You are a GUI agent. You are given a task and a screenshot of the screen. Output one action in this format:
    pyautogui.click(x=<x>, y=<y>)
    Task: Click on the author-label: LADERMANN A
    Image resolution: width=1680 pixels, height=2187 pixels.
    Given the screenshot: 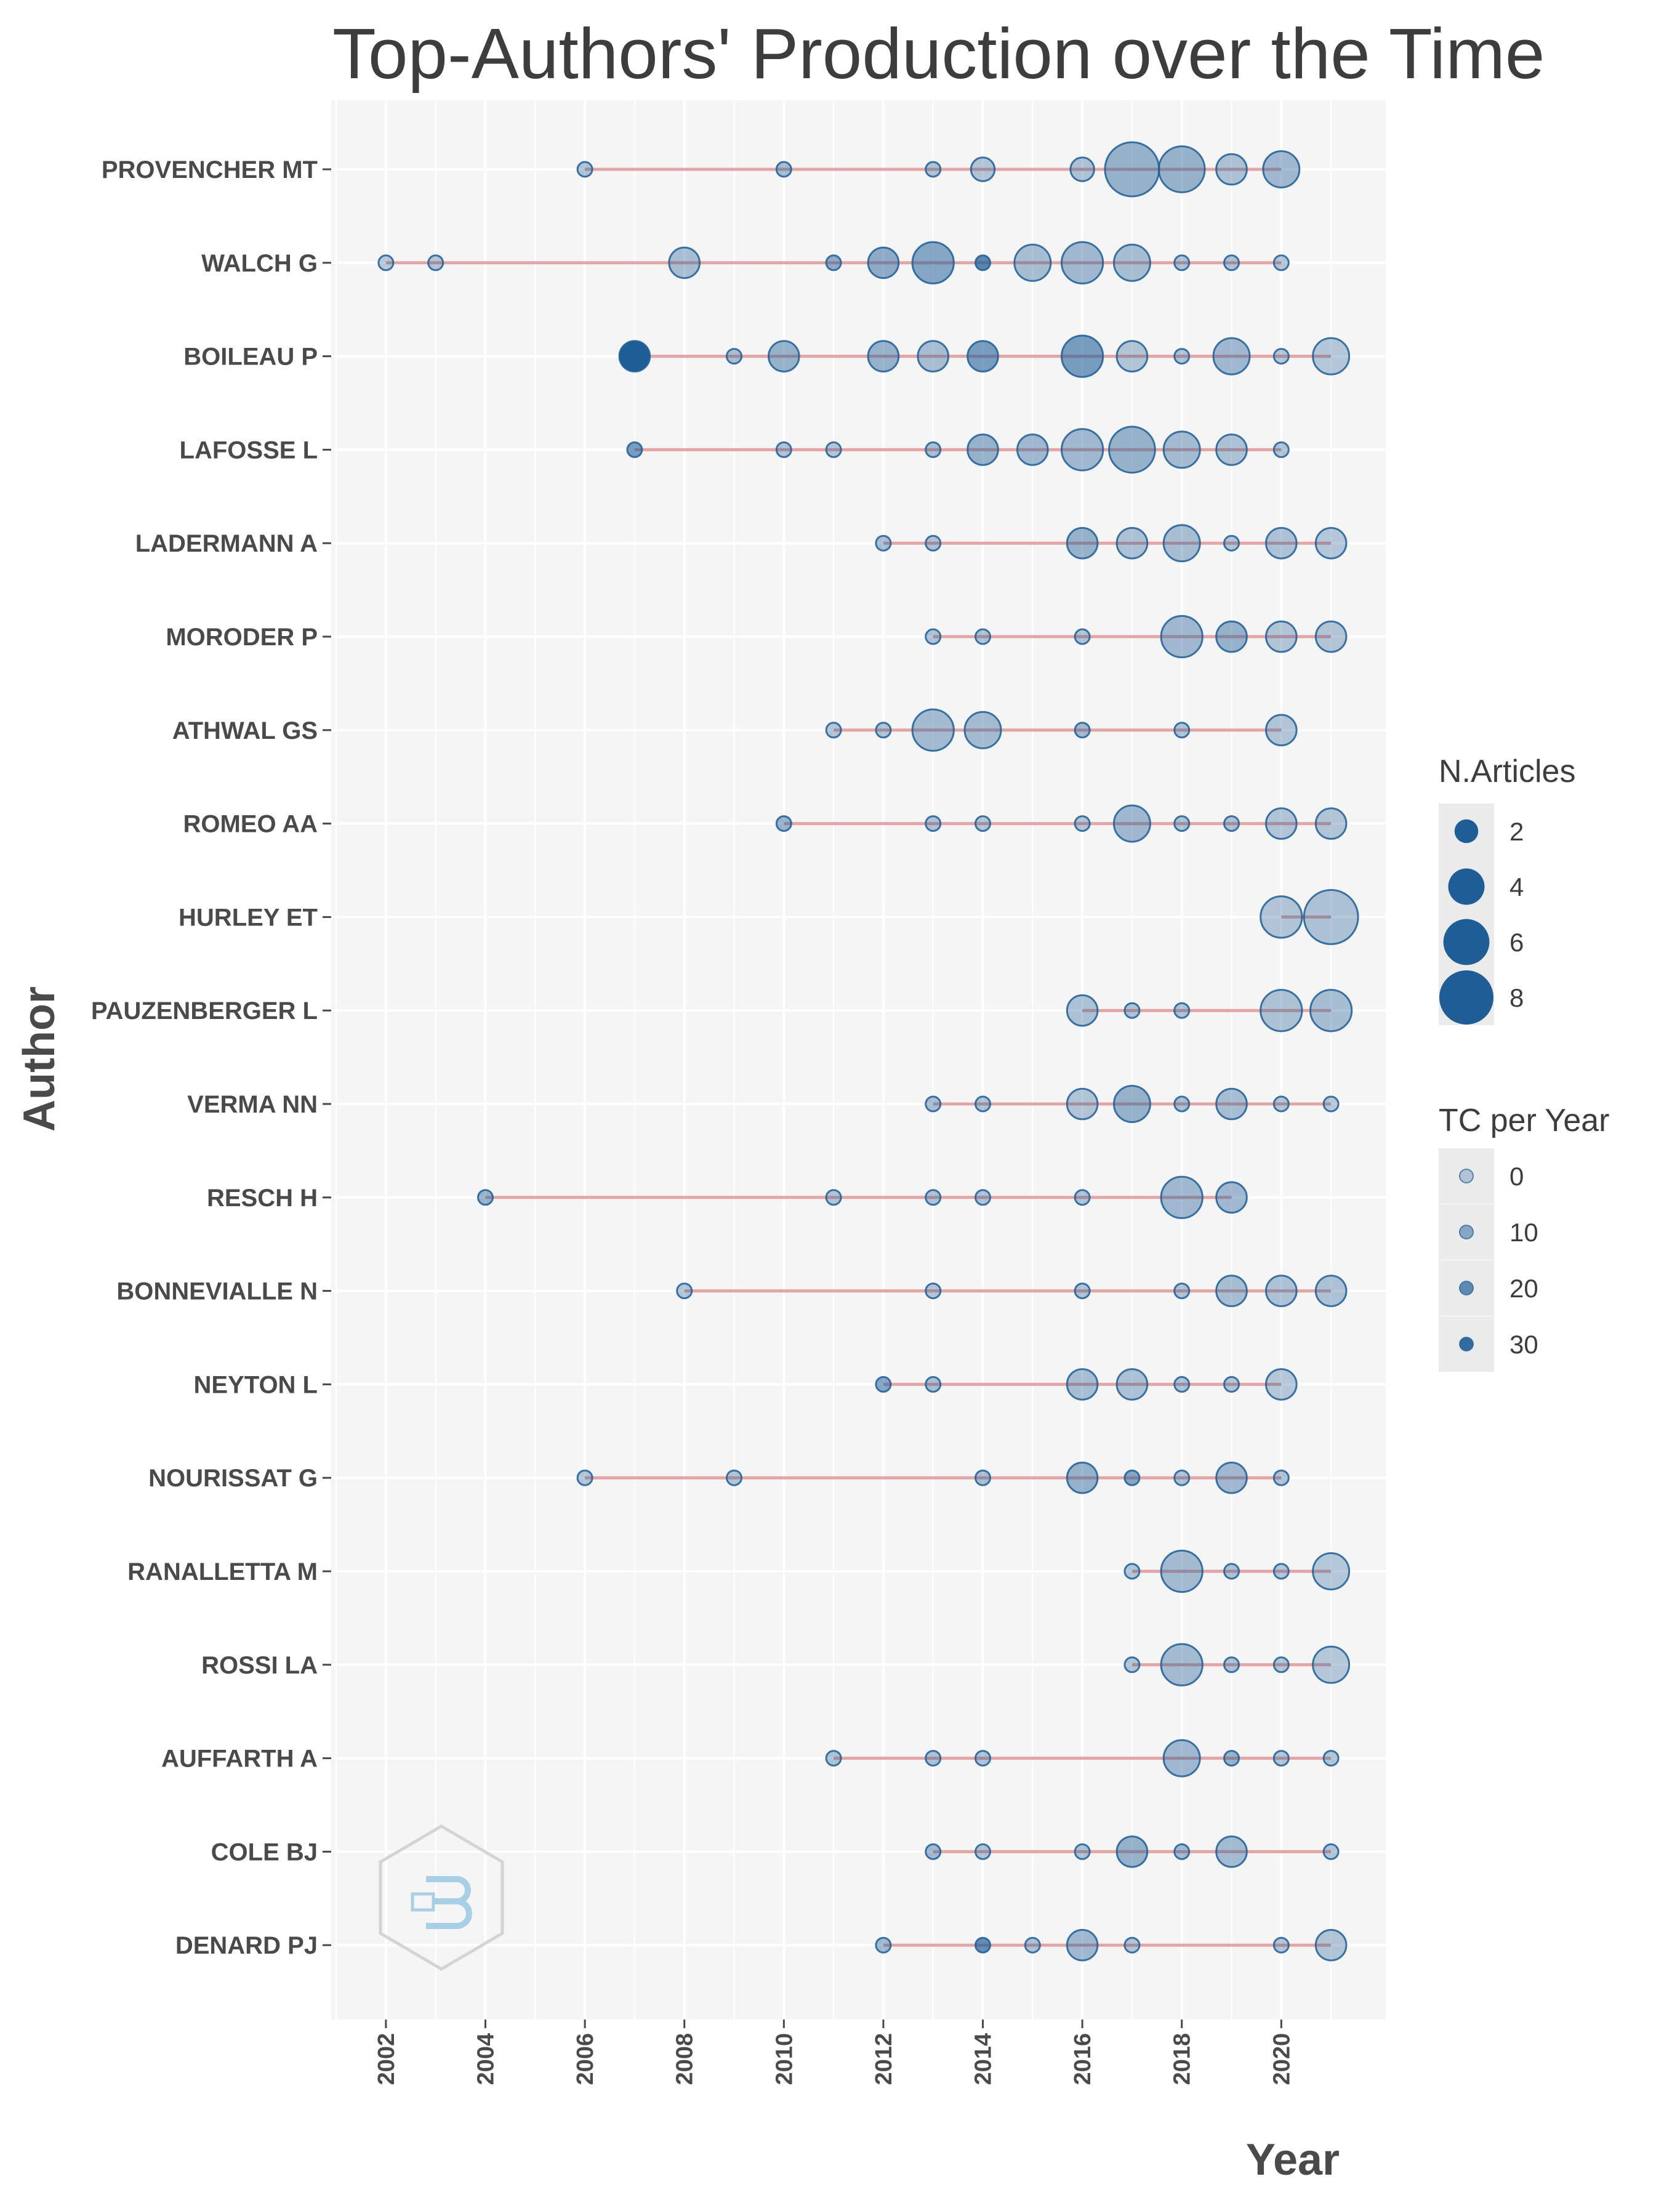 What is the action you would take?
    pyautogui.click(x=226, y=543)
    